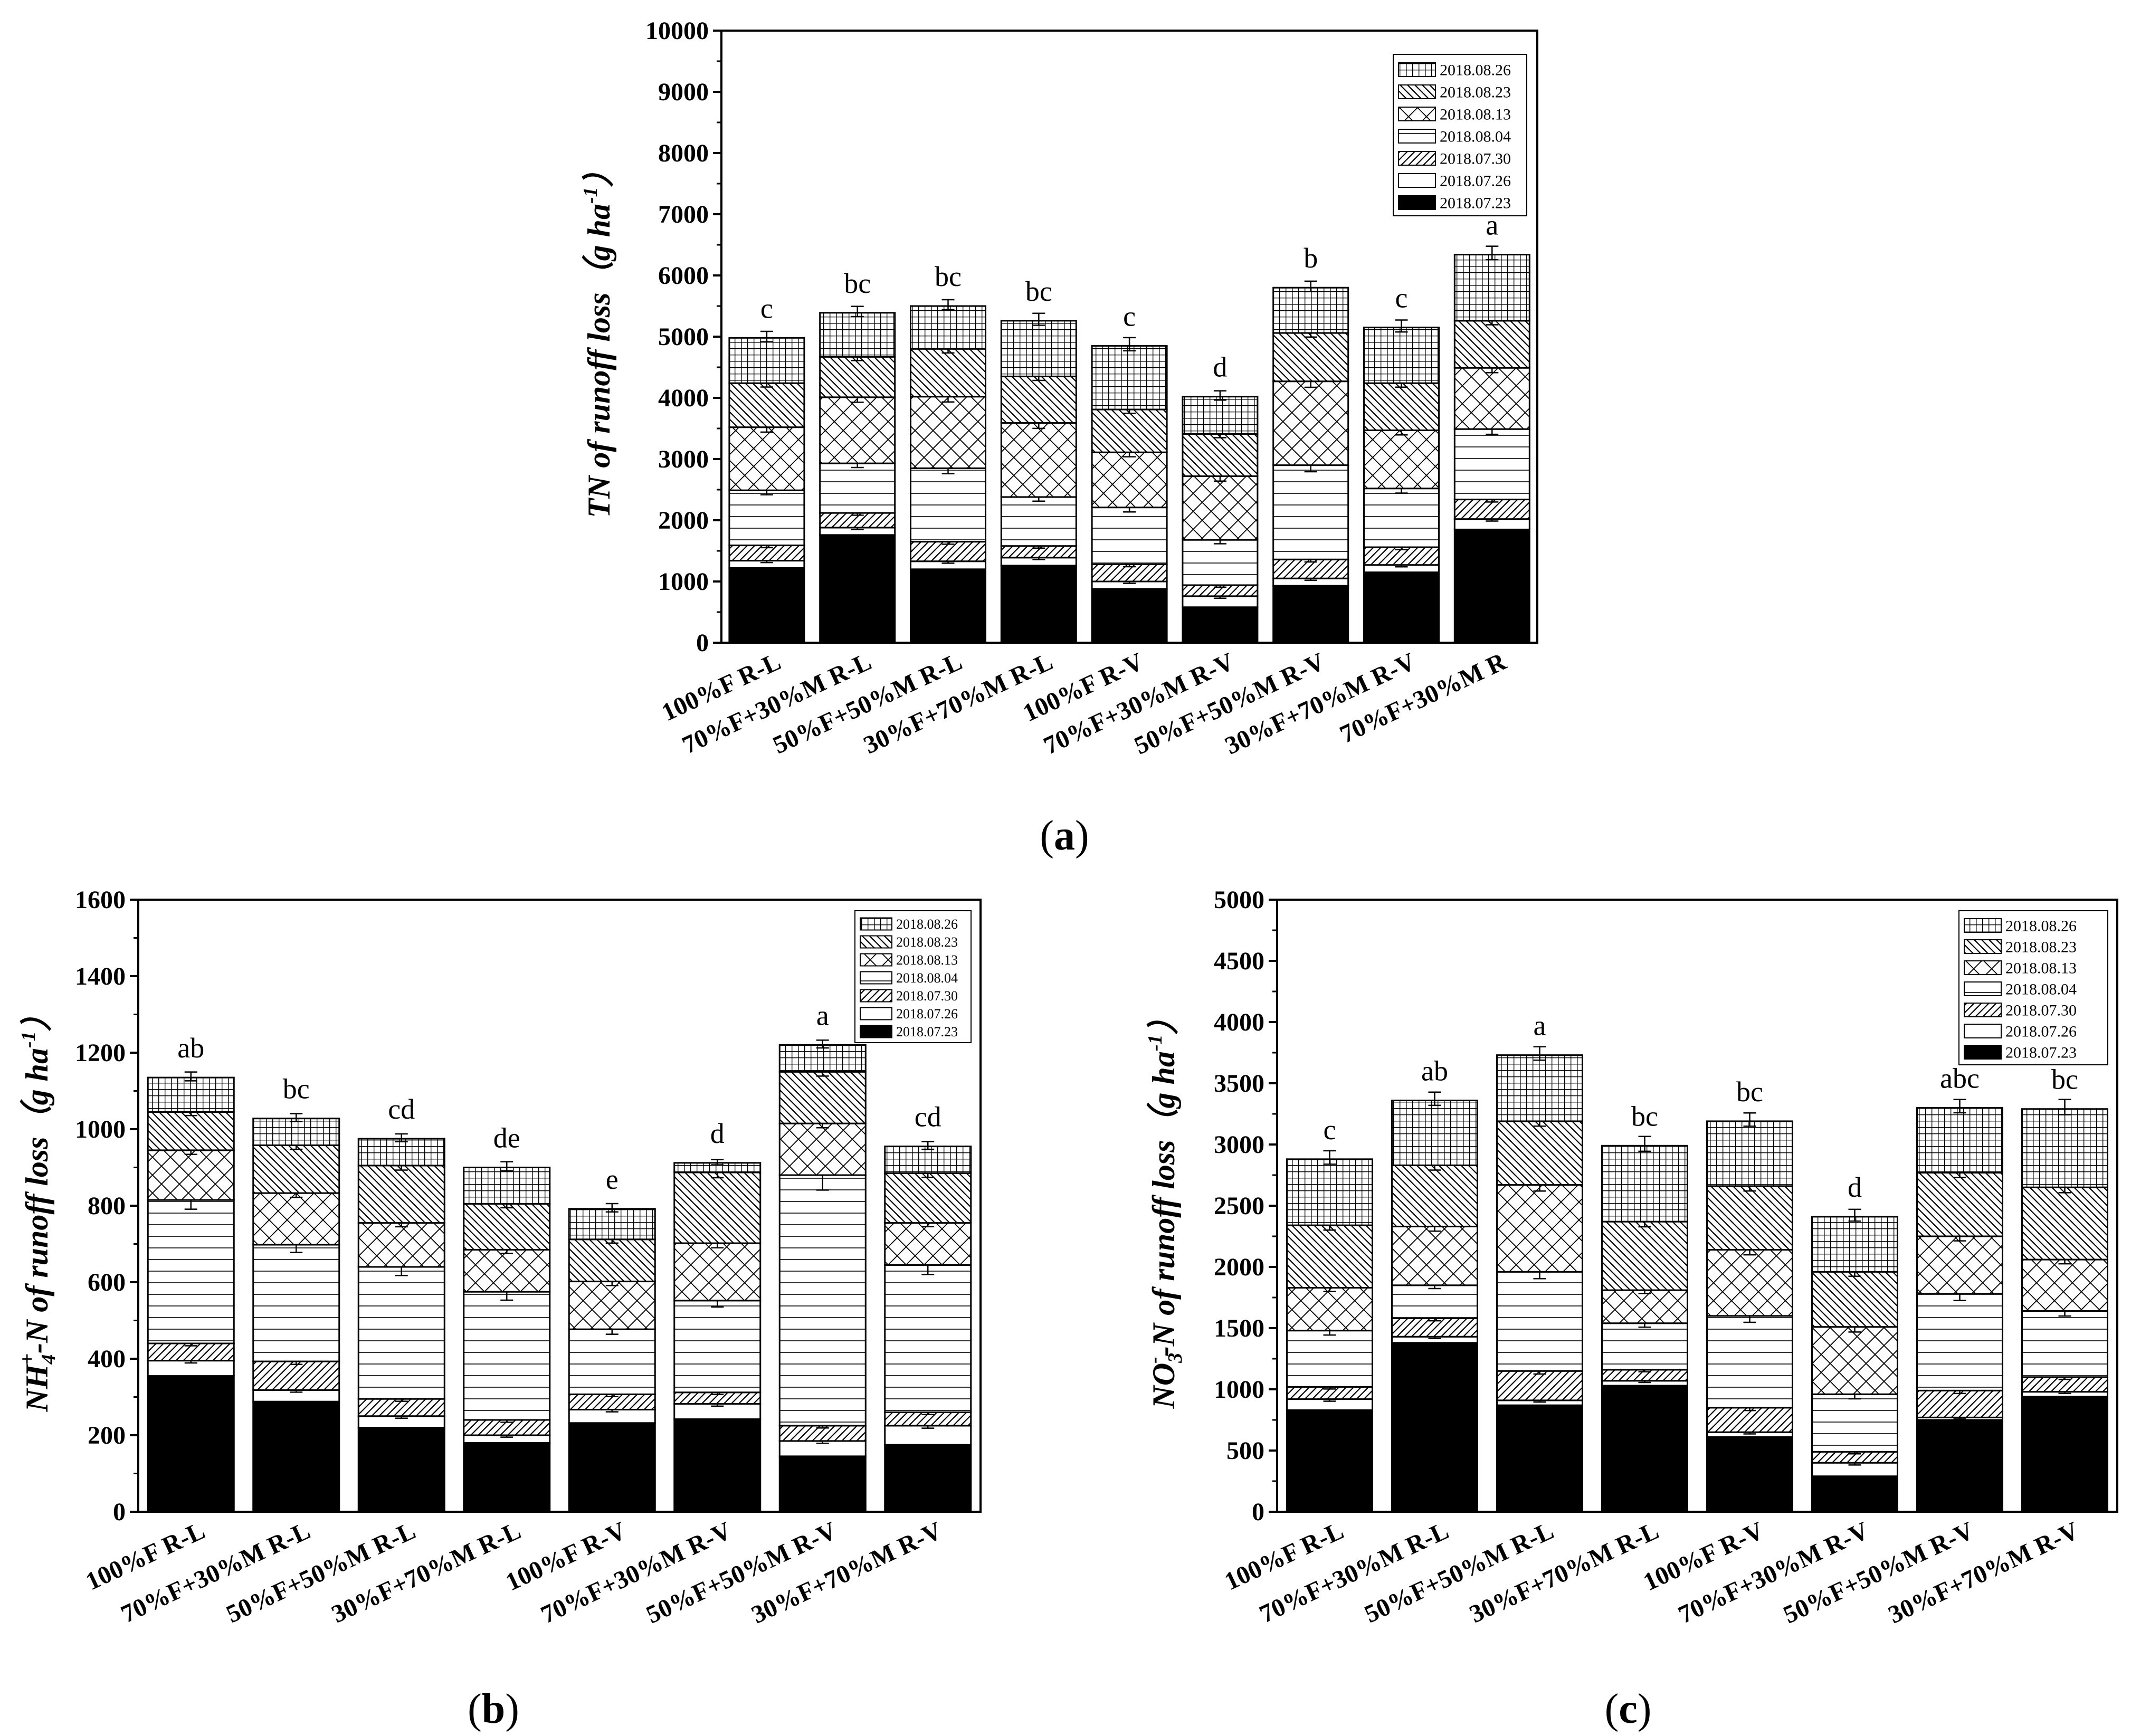 The width and height of the screenshot is (2131, 1736). Describe the element at coordinates (506, 1138) in the screenshot. I see `significance-label: de` at that location.